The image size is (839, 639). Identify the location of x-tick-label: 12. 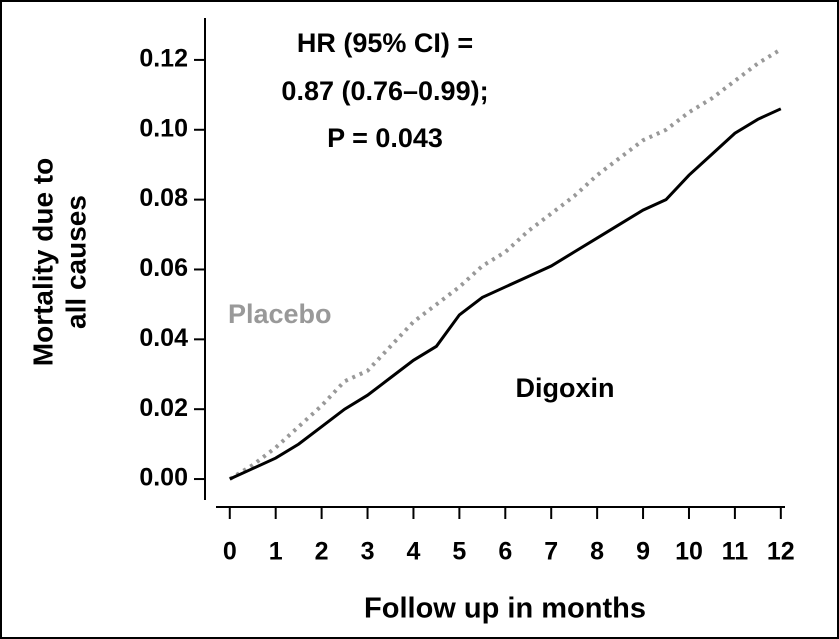
(781, 552).